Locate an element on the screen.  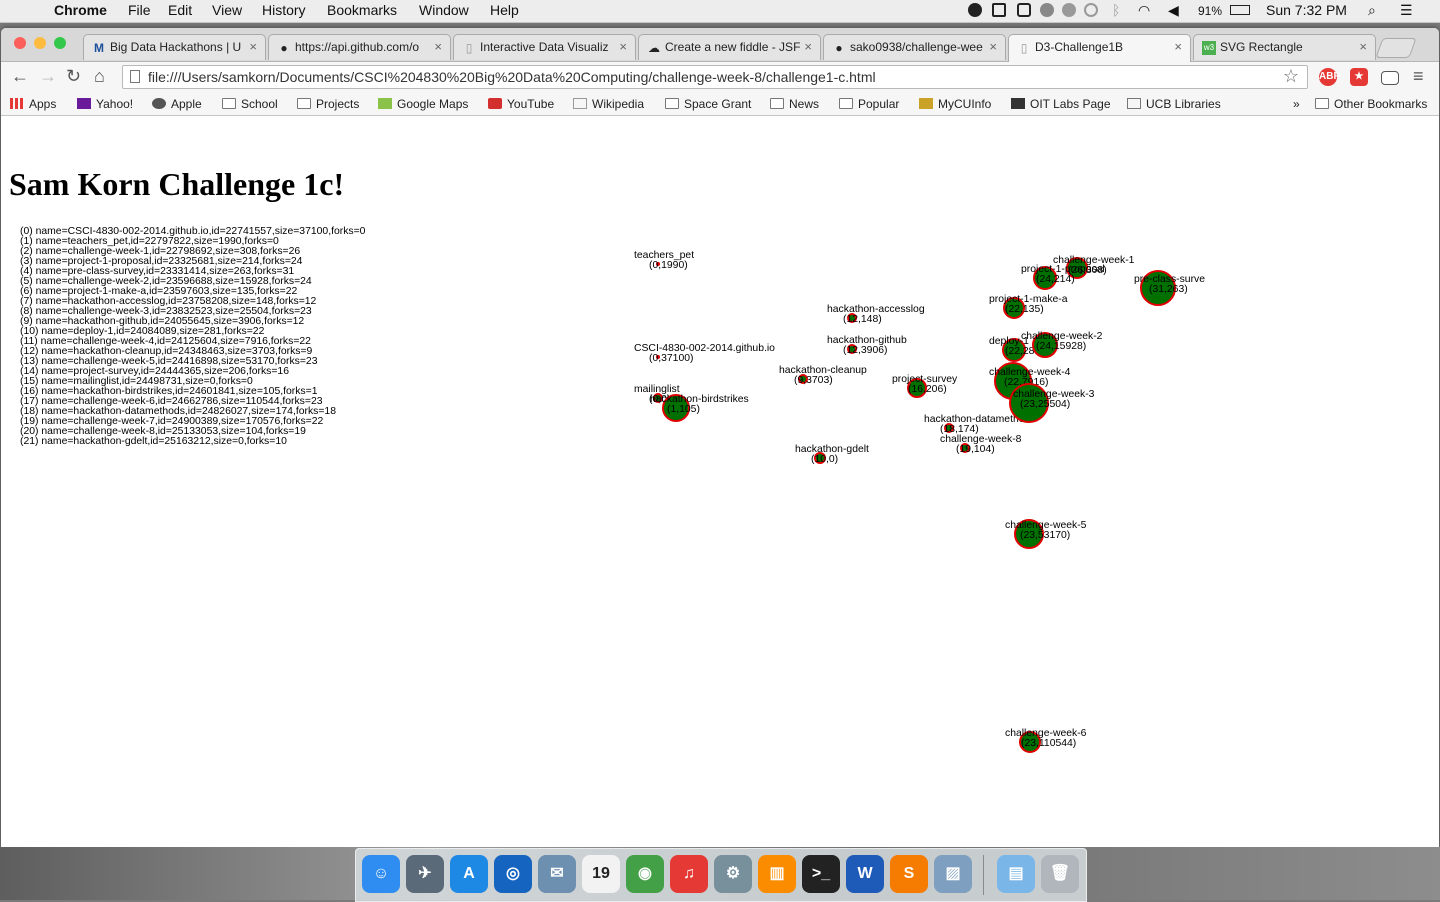
terminal-icon: >_ is located at coordinates (821, 874).